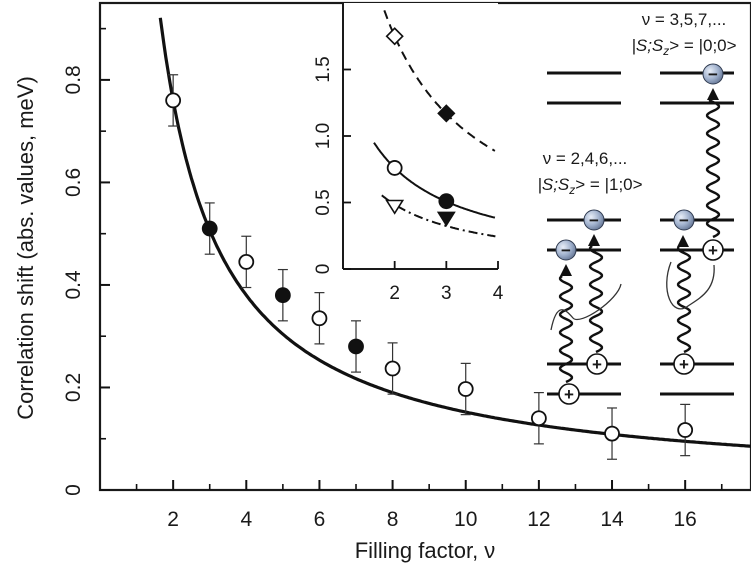 Image resolution: width=751 pixels, height=569 pixels. What do you see at coordinates (697, 233) in the screenshot?
I see `right-energy-levels` at bounding box center [697, 233].